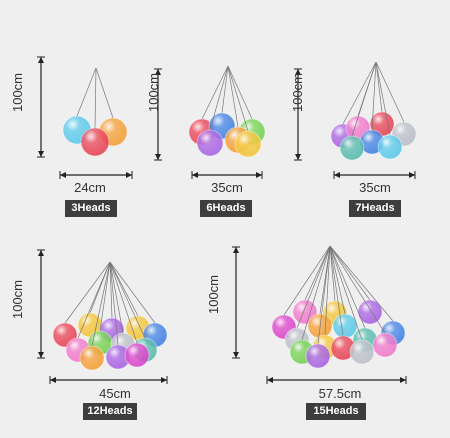  I want to click on heads-badge: 6Heads, so click(226, 208).